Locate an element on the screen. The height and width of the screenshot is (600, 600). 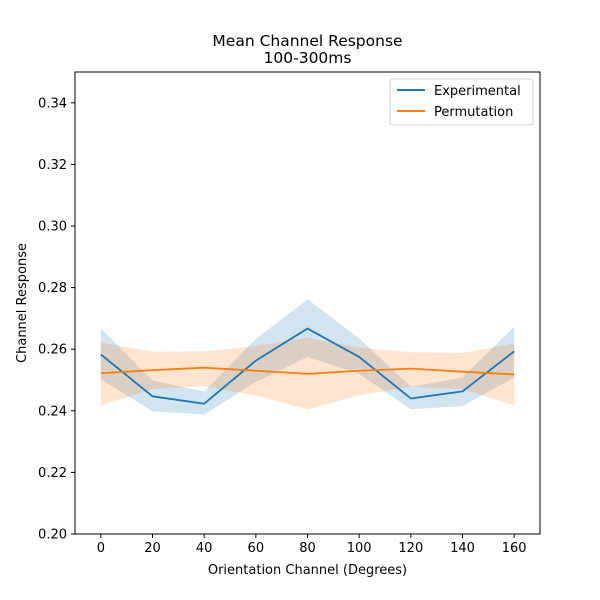
y-axis-ticks: 0.20 0.22 0.24 0.26 0.28 0.30 0.32 0.34 is located at coordinates (56, 319).